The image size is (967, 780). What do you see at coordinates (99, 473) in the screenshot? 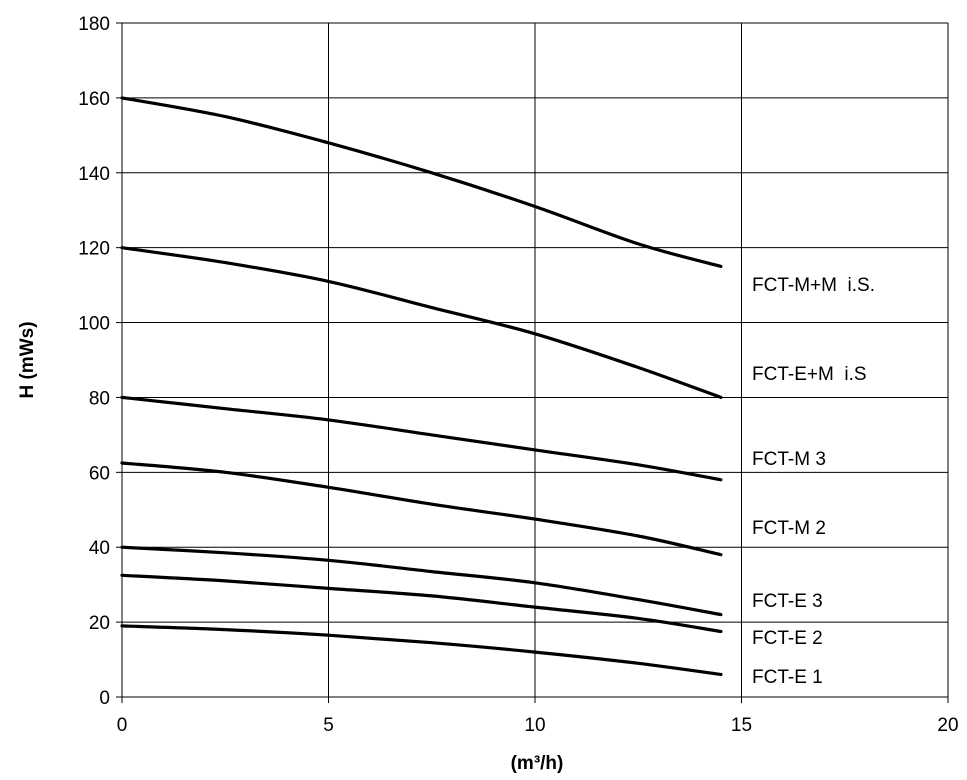
I see `y-tick-label: 60` at bounding box center [99, 473].